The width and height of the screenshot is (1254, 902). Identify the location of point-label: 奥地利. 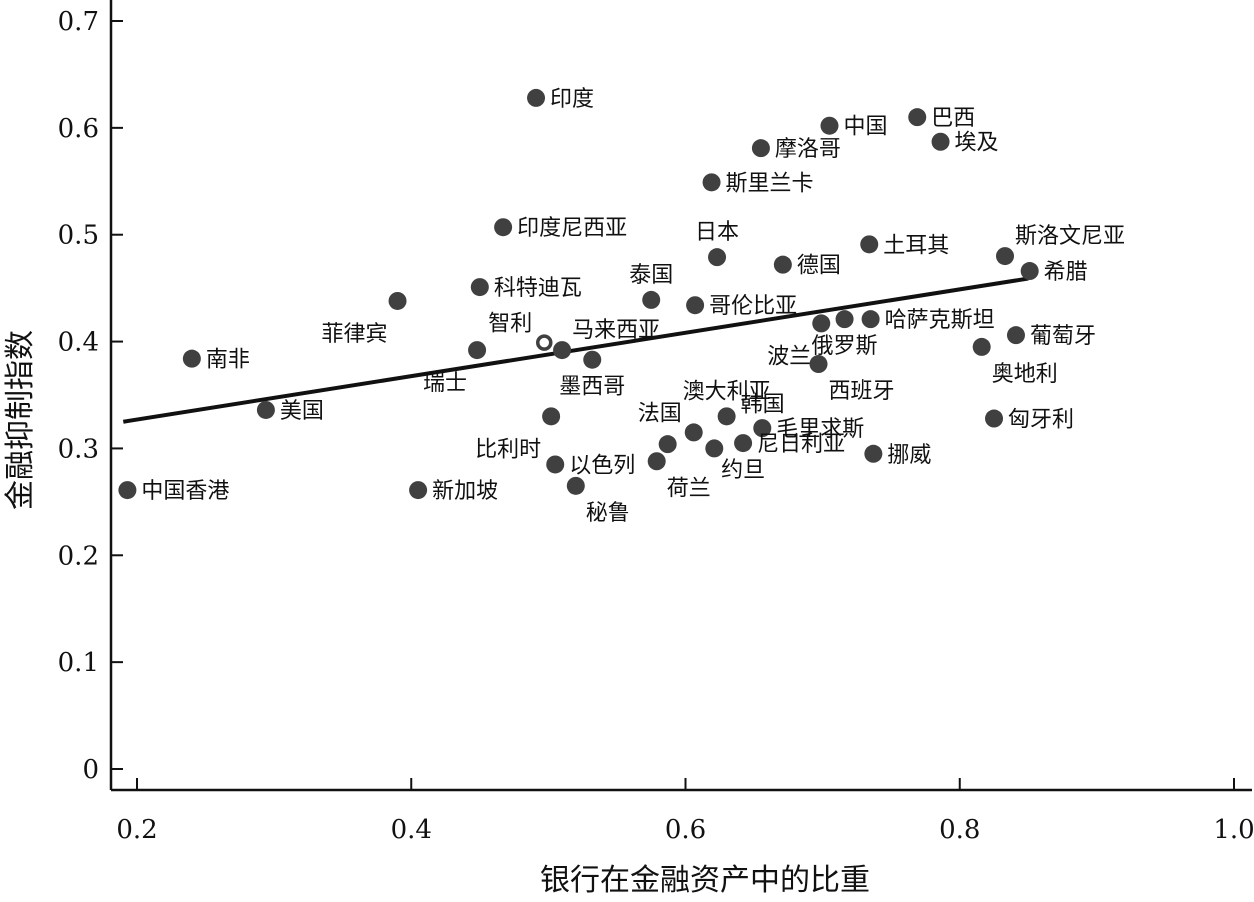
(1025, 374).